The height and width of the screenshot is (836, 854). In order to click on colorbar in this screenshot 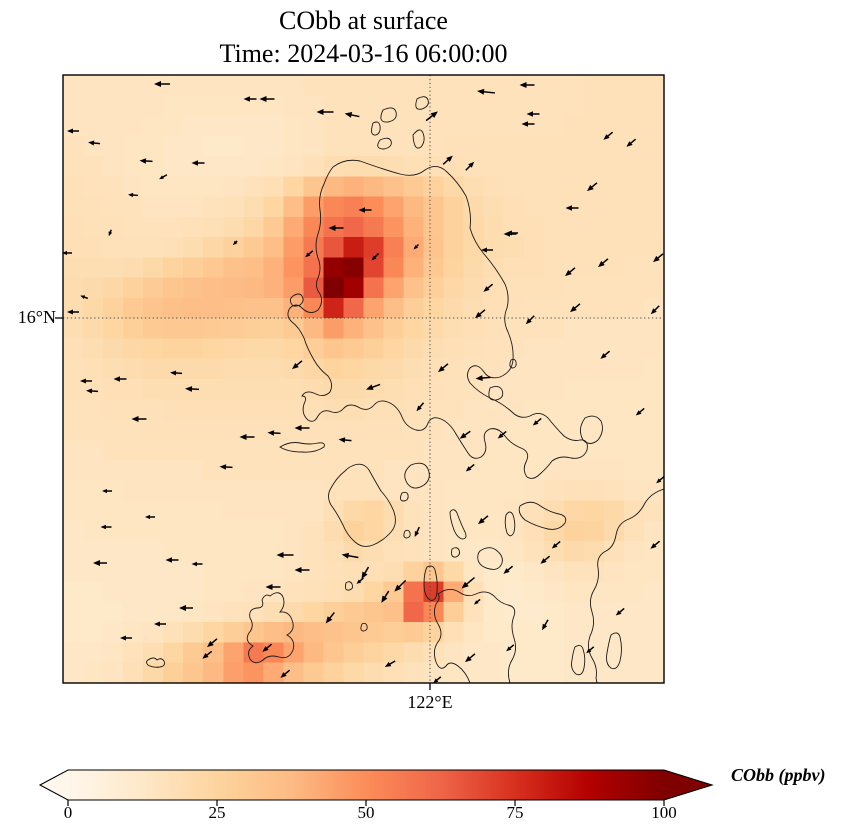, I will do `click(376, 787)`.